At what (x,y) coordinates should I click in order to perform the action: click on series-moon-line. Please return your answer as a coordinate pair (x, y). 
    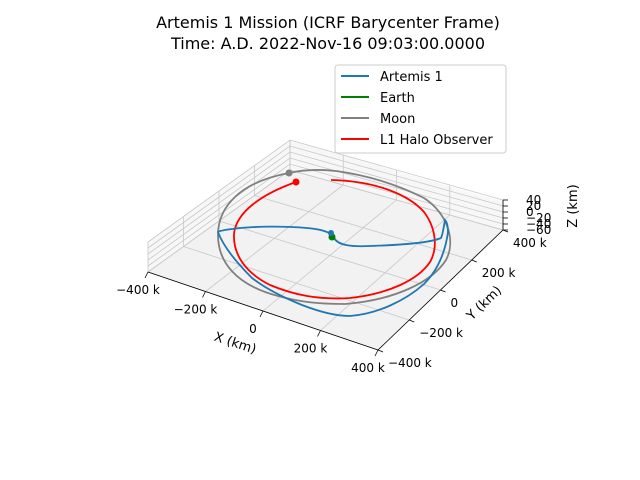
    Looking at the image, I should click on (334, 237).